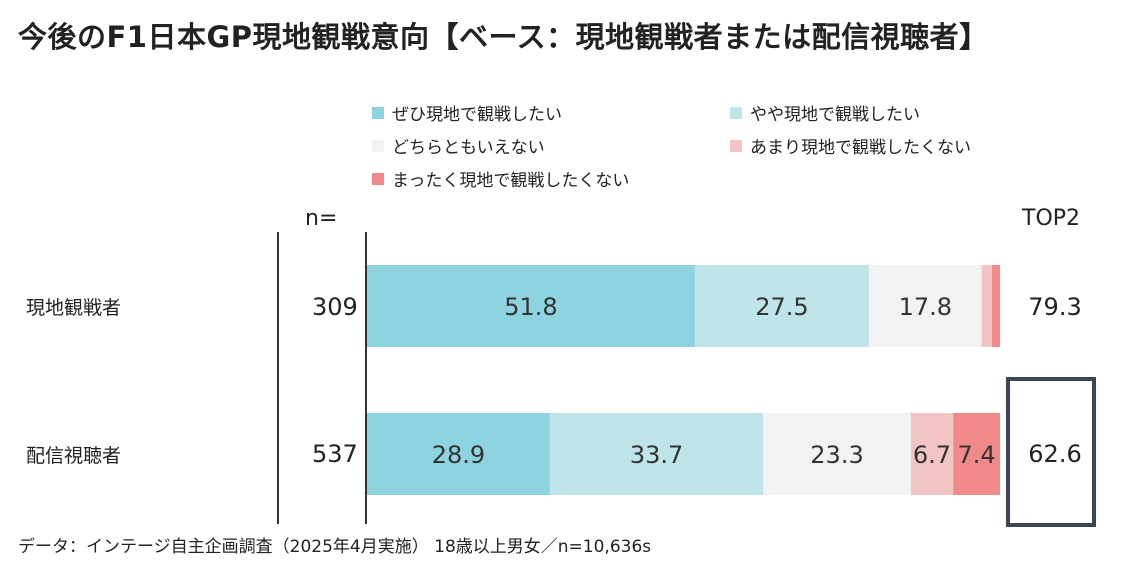 Image resolution: width=1140 pixels, height=570 pixels. What do you see at coordinates (74, 308) in the screenshot?
I see `category-label: 現地観戦者` at bounding box center [74, 308].